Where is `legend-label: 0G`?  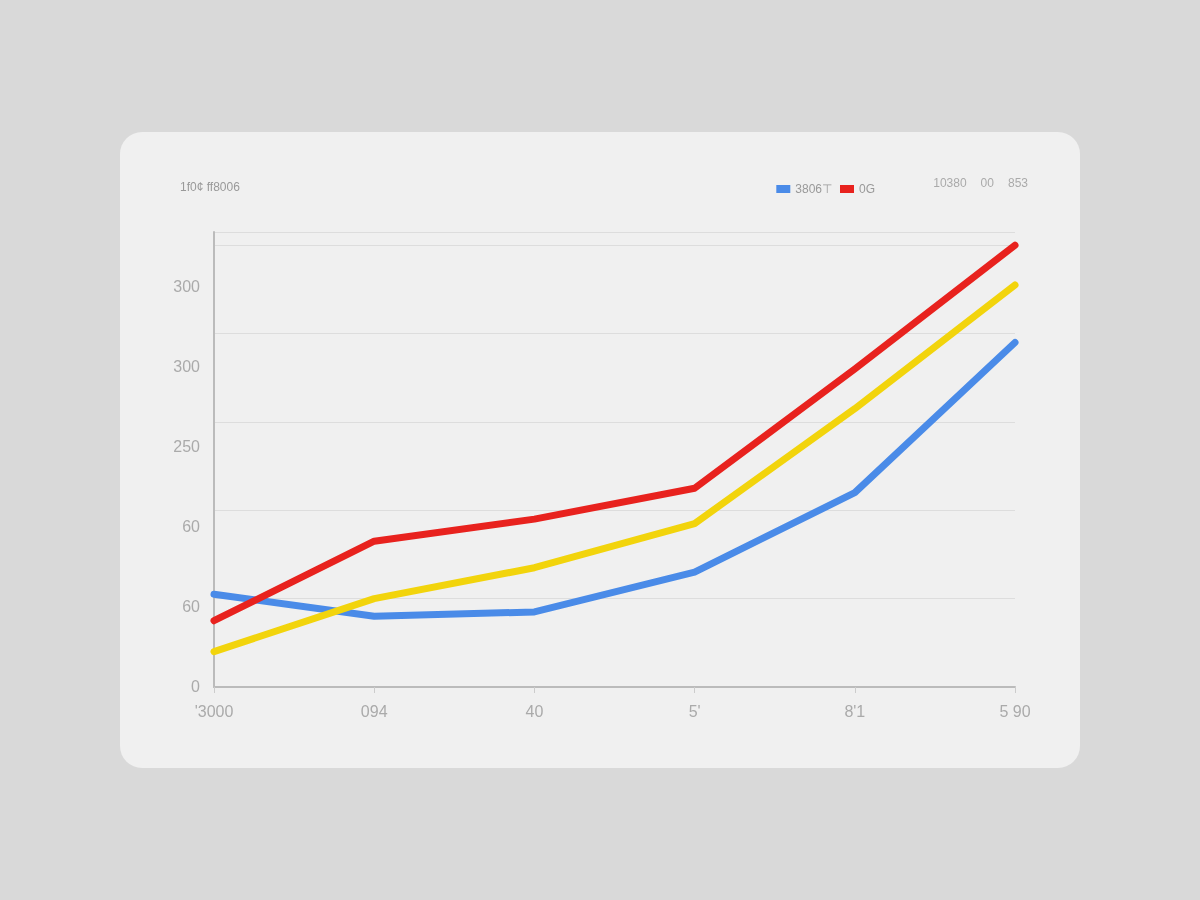
legend-label: 0G is located at coordinates (867, 189).